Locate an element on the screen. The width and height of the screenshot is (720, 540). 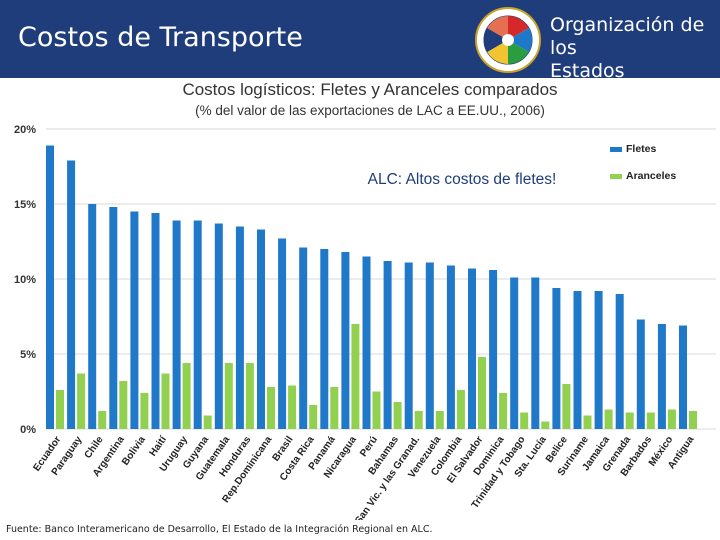
org-name: Organización de los Estados Americanos is located at coordinates (635, 60).